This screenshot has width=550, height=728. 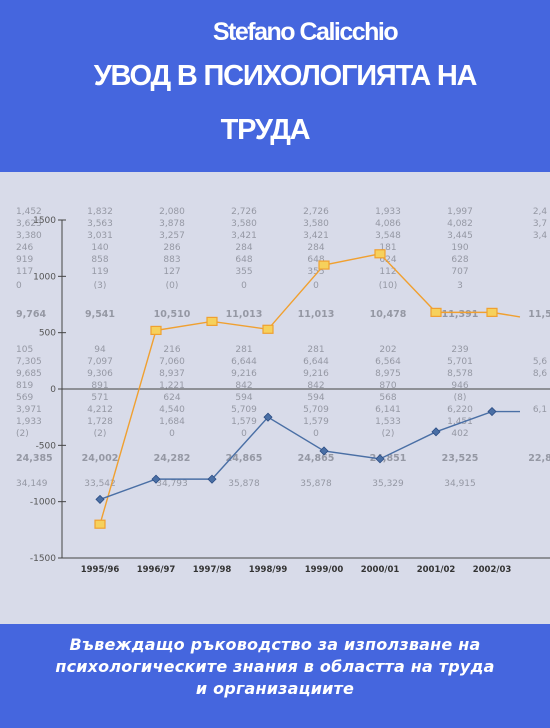 What do you see at coordinates (388, 422) in the screenshot?
I see `table-cell: 1,533` at bounding box center [388, 422].